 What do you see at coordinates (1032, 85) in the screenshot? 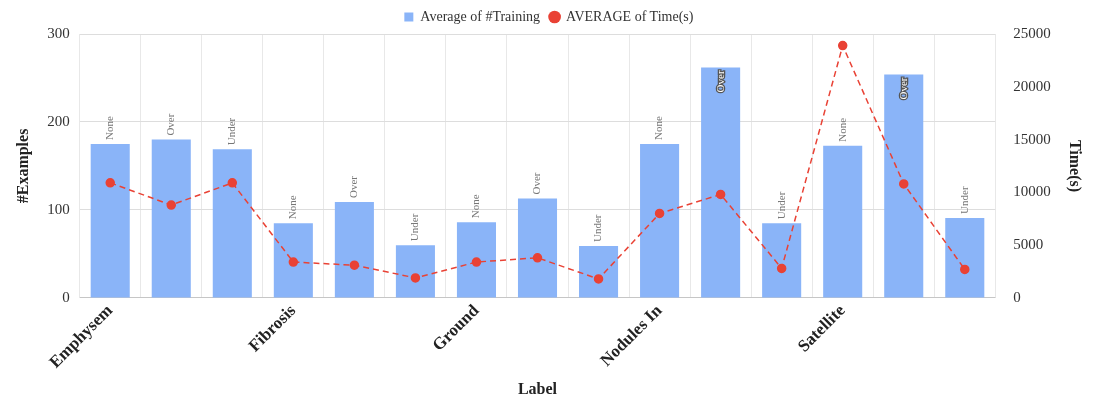
I see `y2-tick-label: 20000` at bounding box center [1032, 85].